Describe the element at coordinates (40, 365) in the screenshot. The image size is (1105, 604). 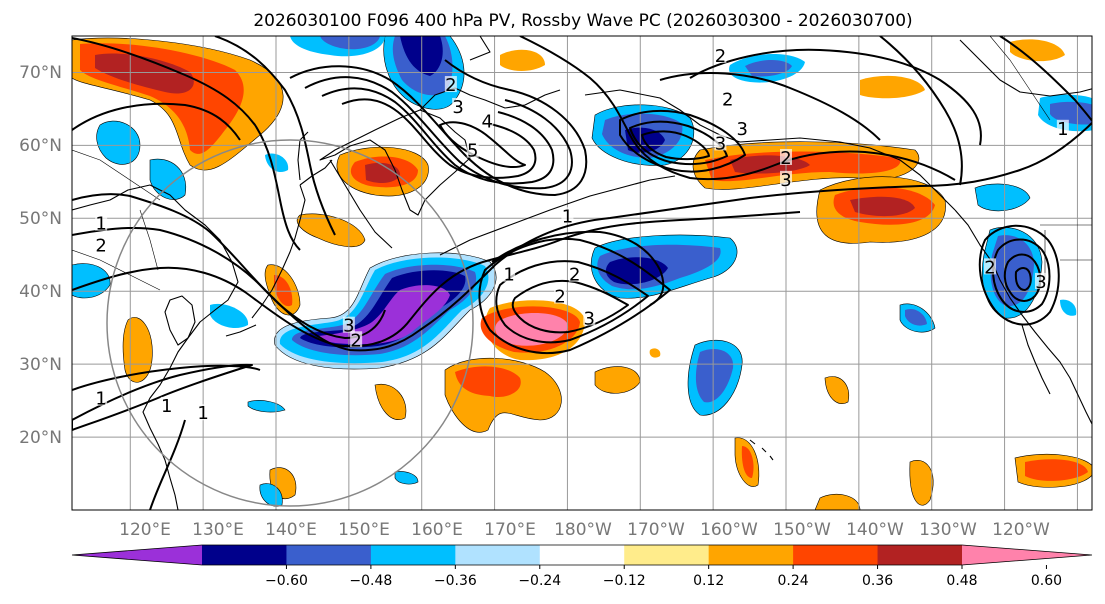
I see `lat-label: 30°N` at that location.